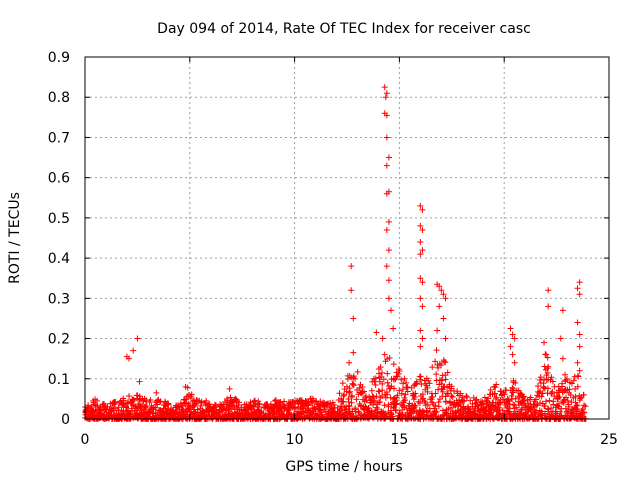 The image size is (640, 480). What do you see at coordinates (609, 440) in the screenshot?
I see `x-tick-label: 25` at bounding box center [609, 440].